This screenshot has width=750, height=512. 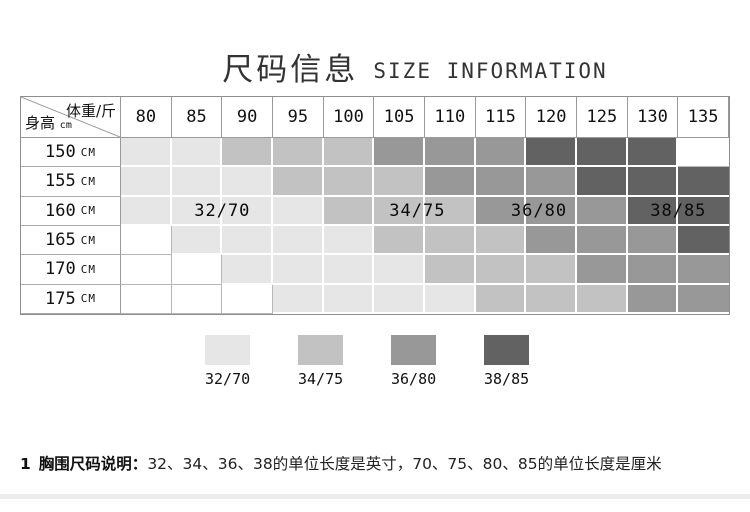 I want to click on weight-header-cell: 130, so click(x=653, y=117).